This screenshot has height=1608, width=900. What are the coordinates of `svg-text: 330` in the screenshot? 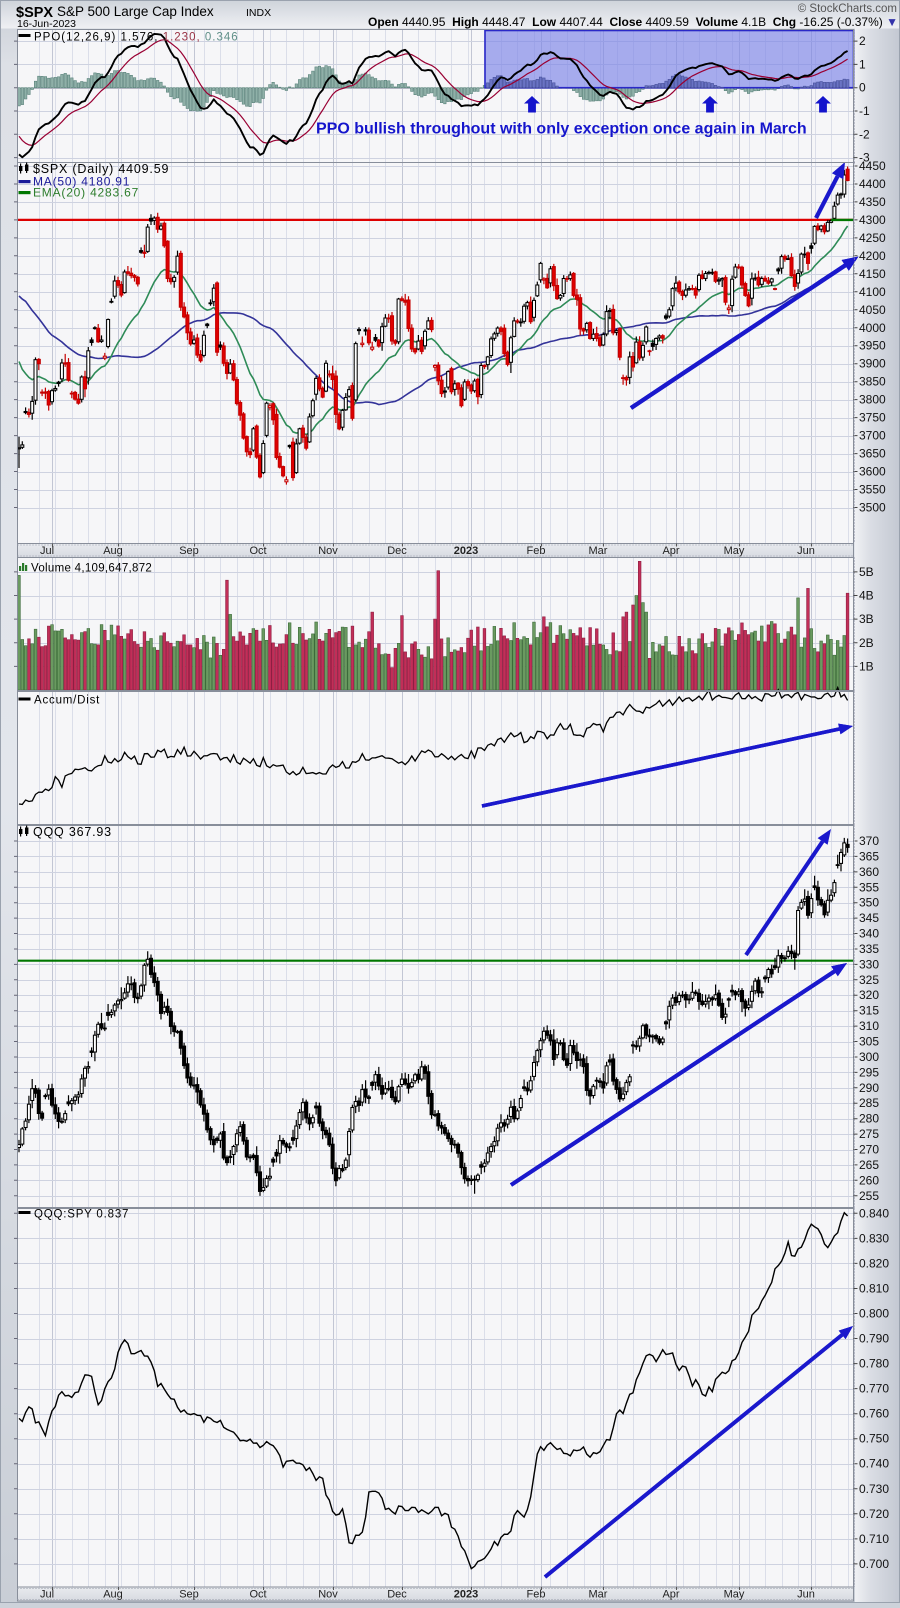 It's located at (869, 964).